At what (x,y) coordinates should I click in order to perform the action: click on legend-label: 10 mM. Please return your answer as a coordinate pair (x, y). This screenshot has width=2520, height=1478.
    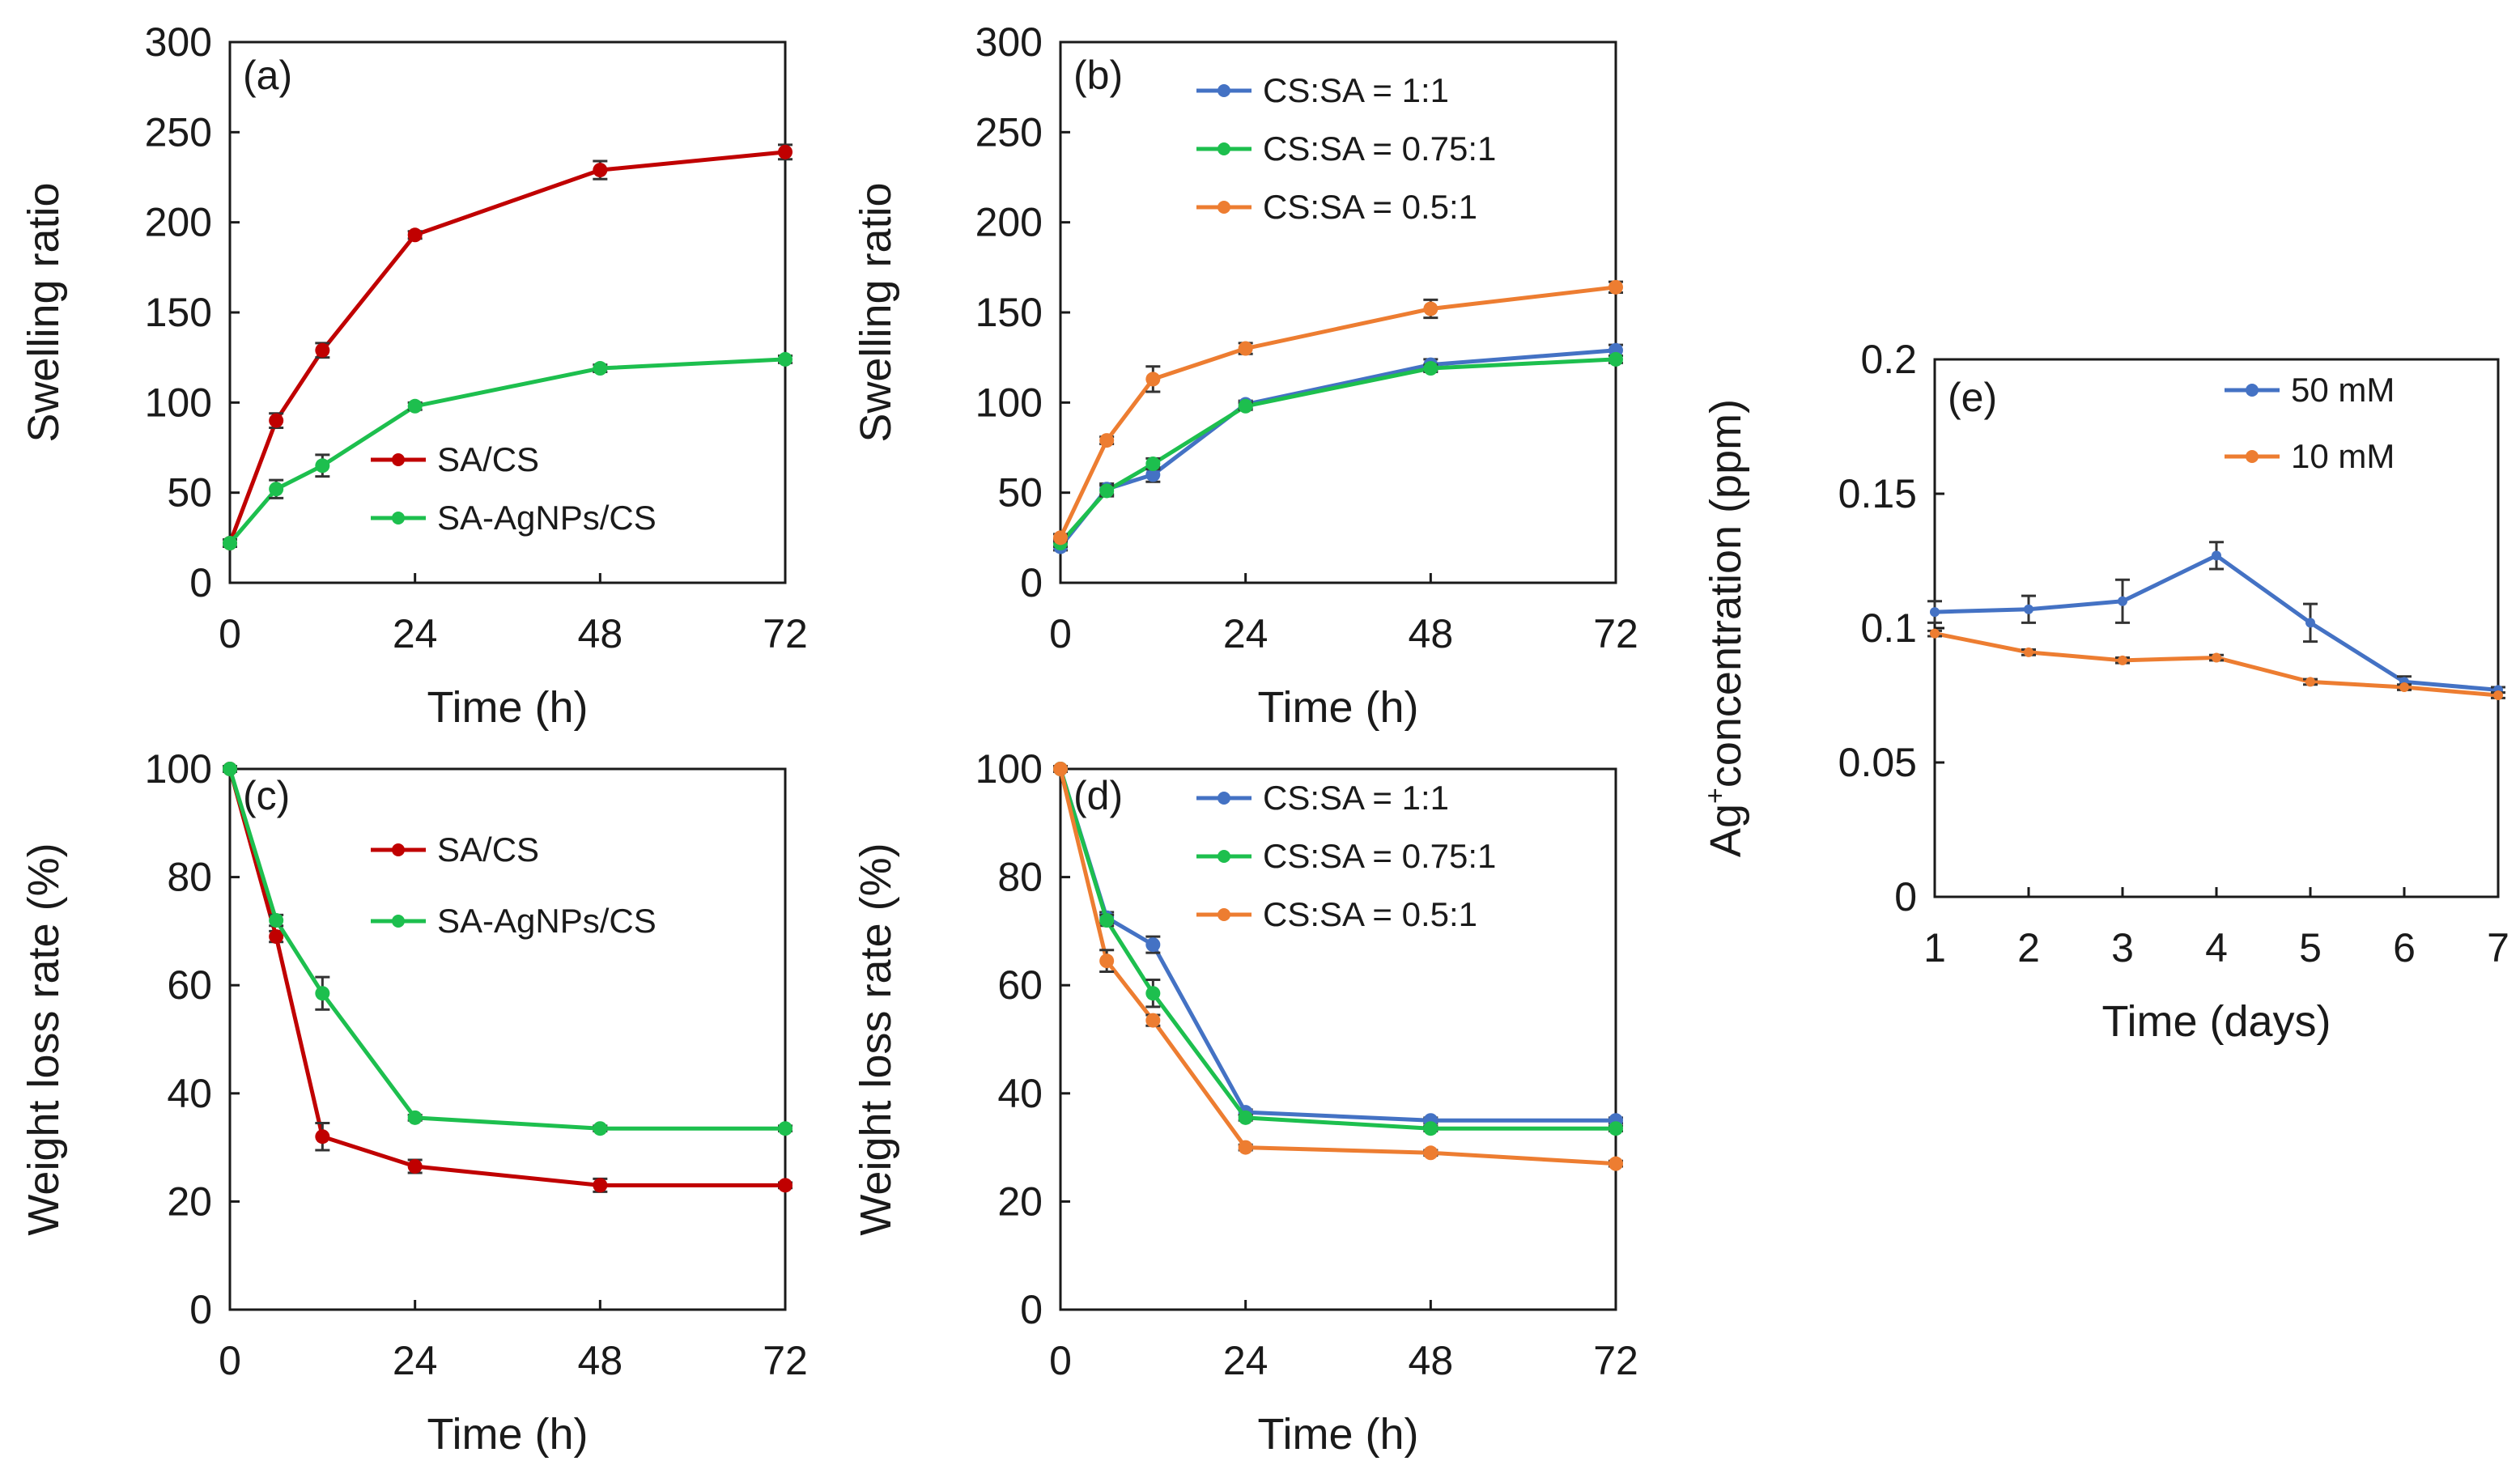
    Looking at the image, I should click on (2343, 456).